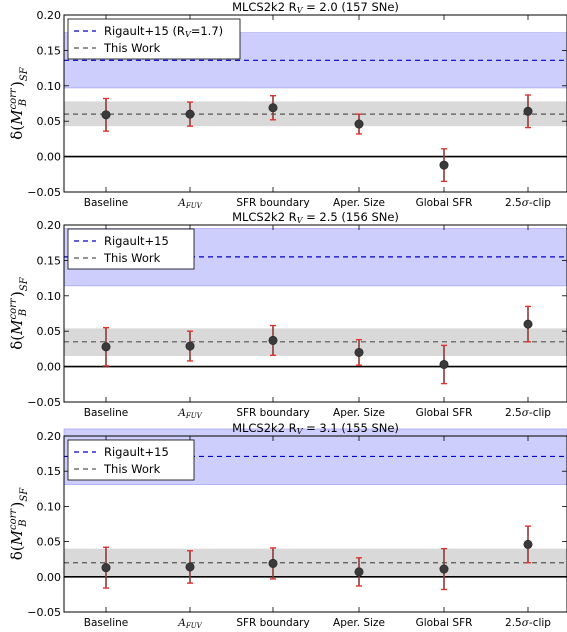  What do you see at coordinates (188, 34) in the screenshot?
I see `legend-label-sub: V` at bounding box center [188, 34].